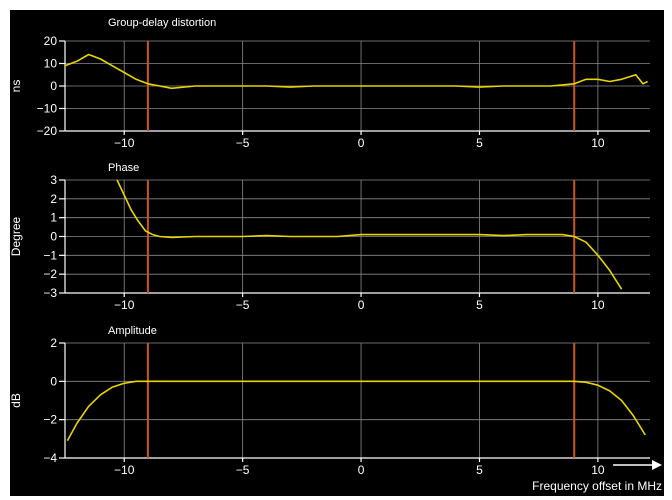  What do you see at coordinates (479, 143) in the screenshot?
I see `group-delay-x-tick-label: 5` at bounding box center [479, 143].